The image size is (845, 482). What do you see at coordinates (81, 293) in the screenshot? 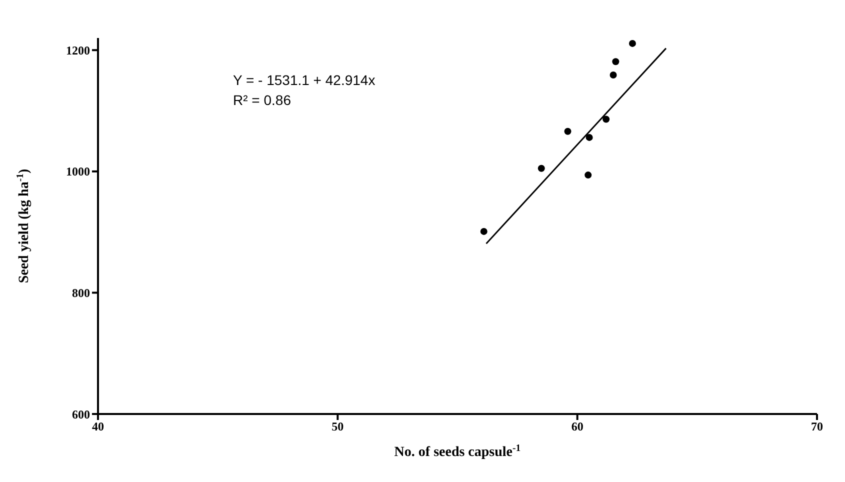
I see `y-tick-label: 800` at bounding box center [81, 293].